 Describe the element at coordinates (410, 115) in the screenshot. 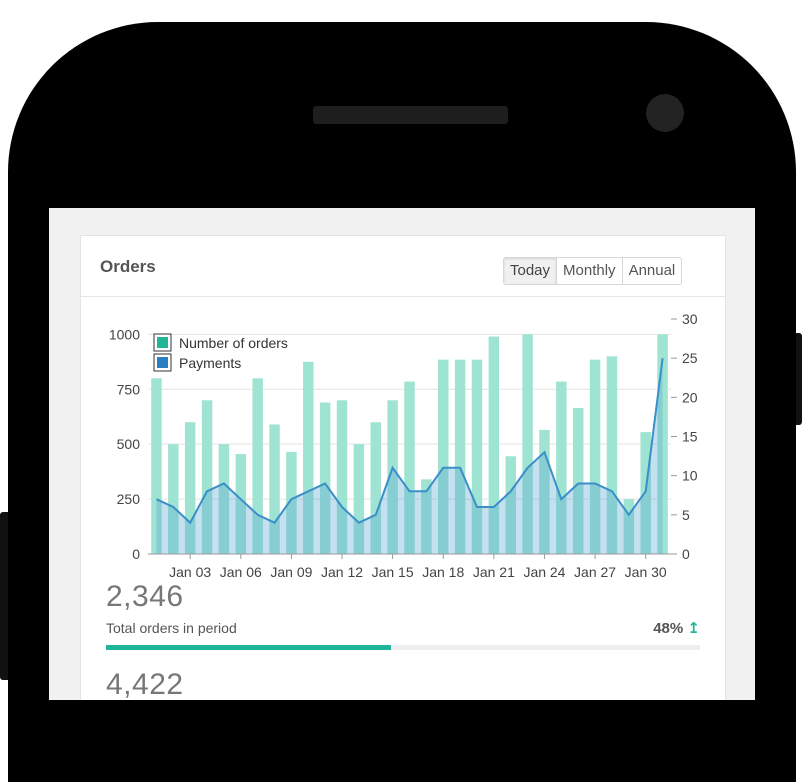

I see `speaker-grille` at that location.